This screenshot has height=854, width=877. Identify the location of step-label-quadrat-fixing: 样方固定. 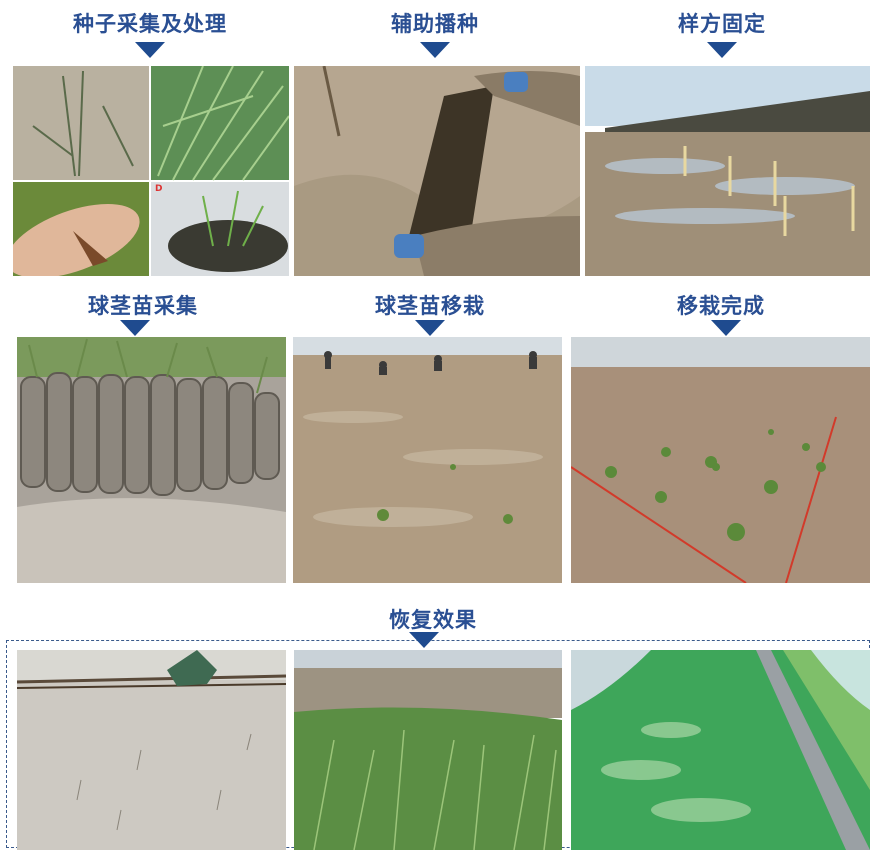
(722, 24).